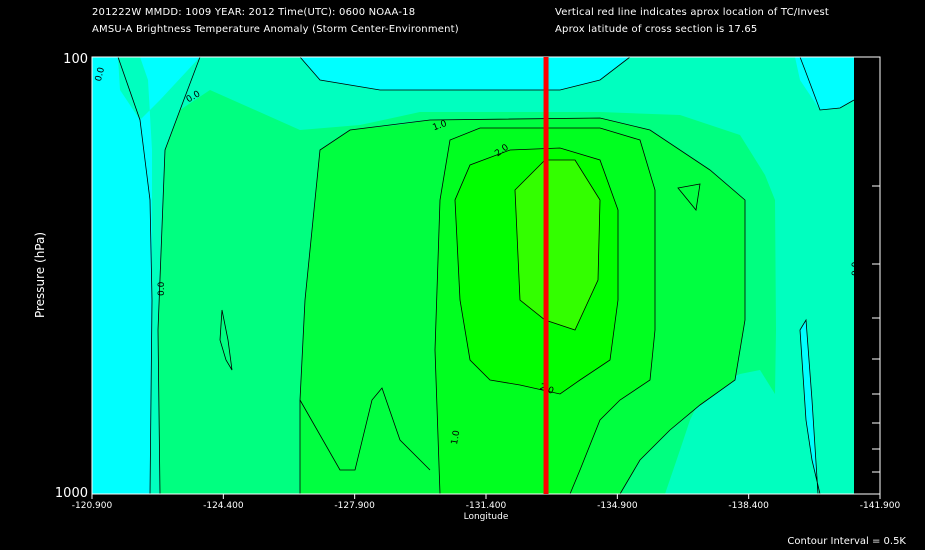 This screenshot has width=925, height=550. I want to click on anomaly-region-core, so click(557, 245).